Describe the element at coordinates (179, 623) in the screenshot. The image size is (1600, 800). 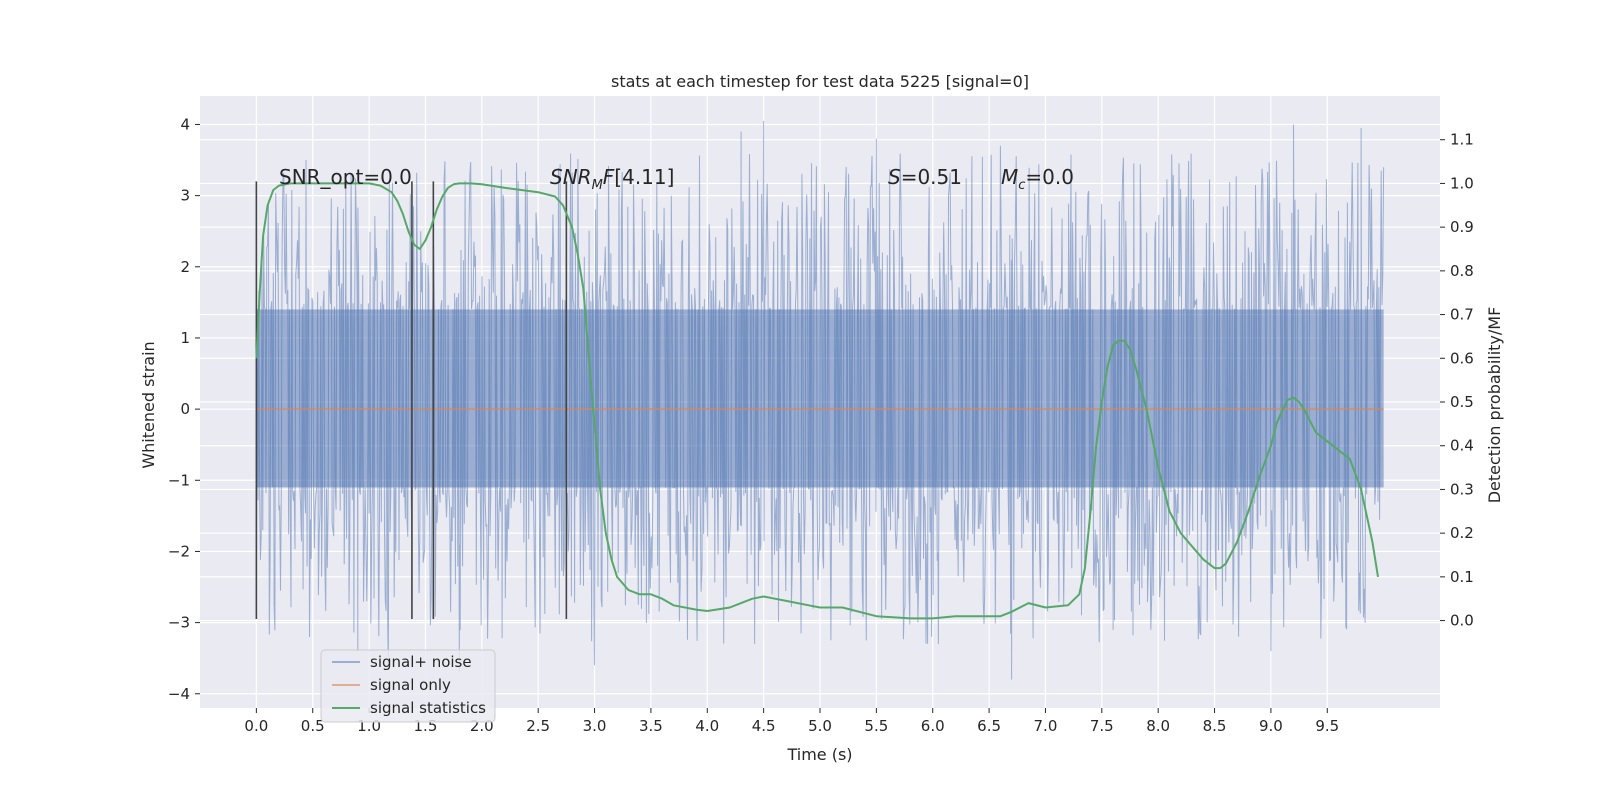
I see `y-tick-label: −3` at that location.